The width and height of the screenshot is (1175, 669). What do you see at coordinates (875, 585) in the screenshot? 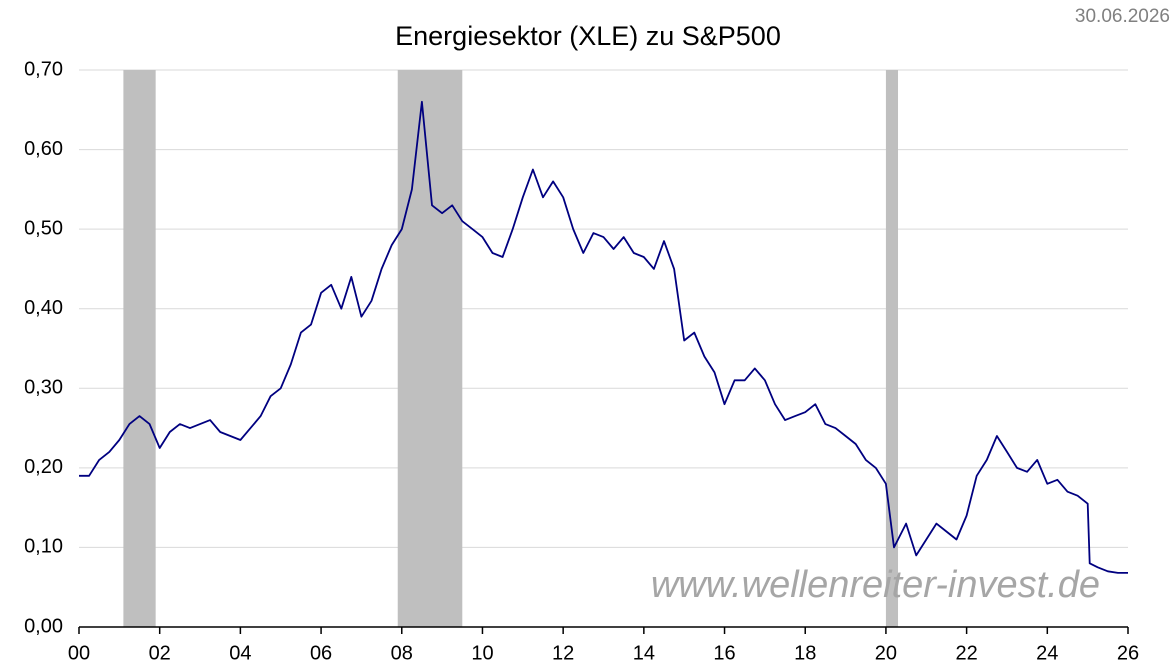
I see `watermark: www.wellenreiter-invest.de` at bounding box center [875, 585].